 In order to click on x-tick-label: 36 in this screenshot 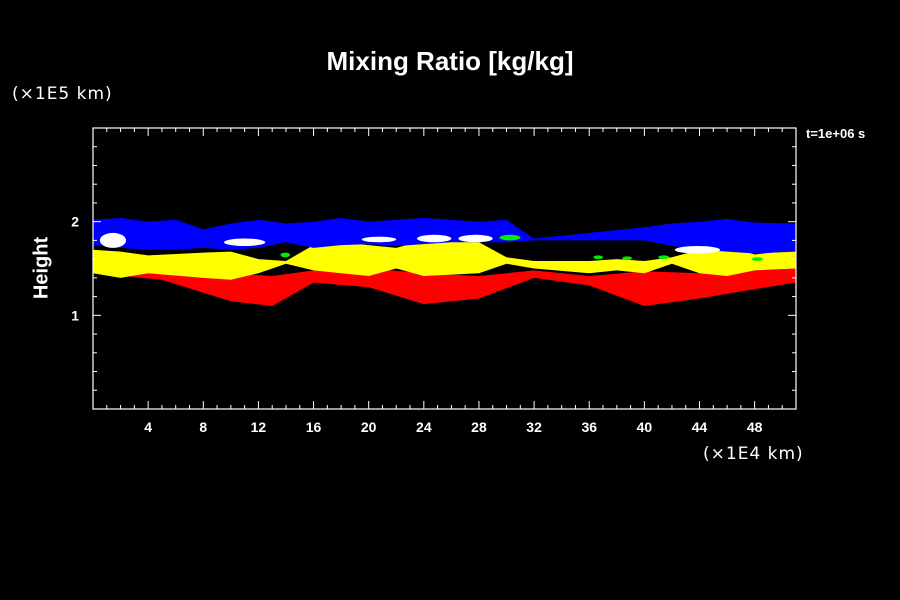, I will do `click(589, 427)`.